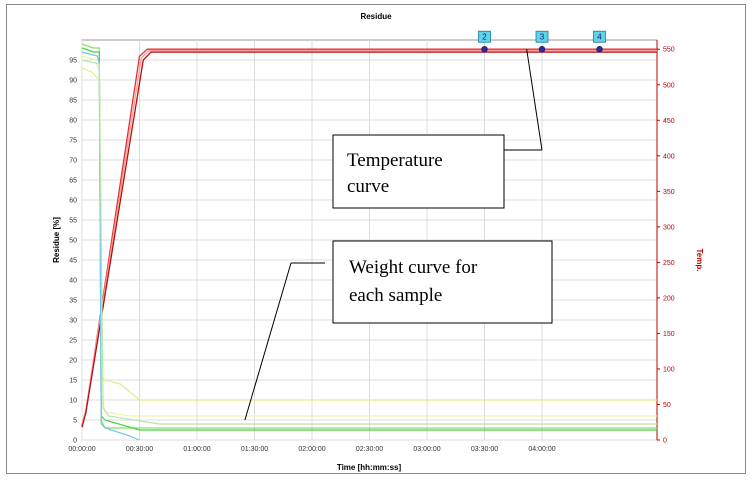 The width and height of the screenshot is (752, 484). I want to click on y-tick-label: 50, so click(73, 241).